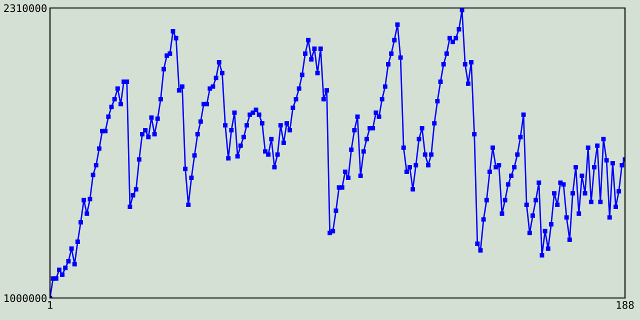 This screenshot has height=320, width=640. Describe the element at coordinates (25, 298) in the screenshot. I see `y-tick-label: 1000000` at that location.